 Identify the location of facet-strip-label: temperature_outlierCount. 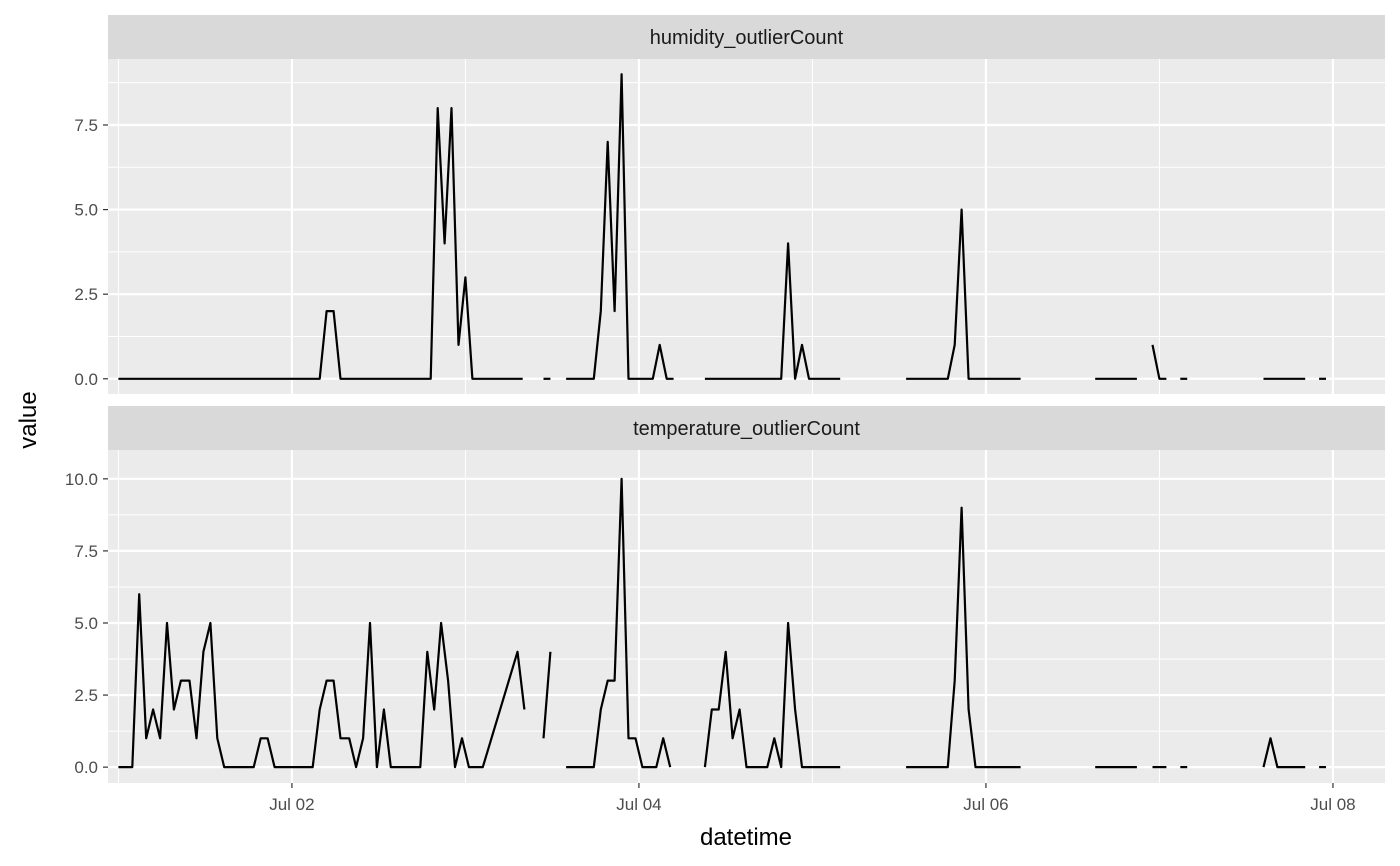
(746, 429).